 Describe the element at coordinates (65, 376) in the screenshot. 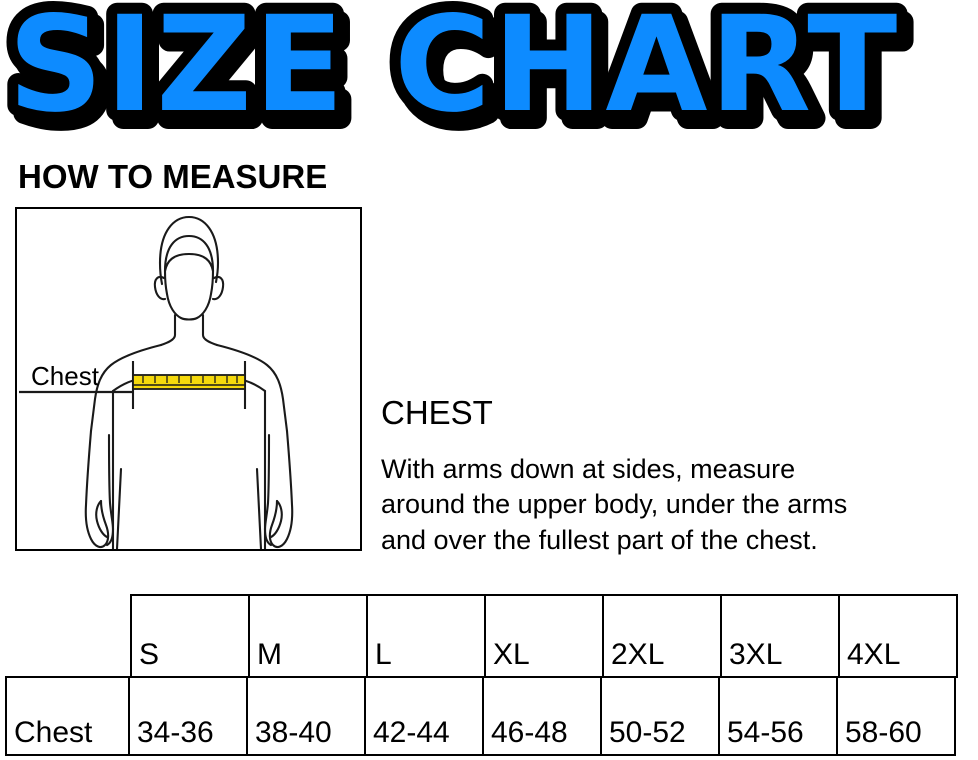

I see `chest-measure-label: Chest` at that location.